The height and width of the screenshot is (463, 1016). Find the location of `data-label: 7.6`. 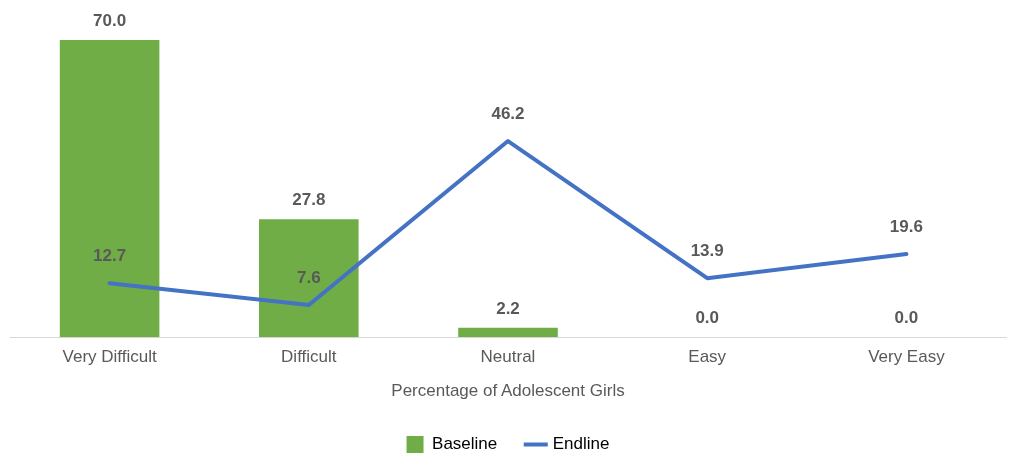

data-label: 7.6 is located at coordinates (308, 278).